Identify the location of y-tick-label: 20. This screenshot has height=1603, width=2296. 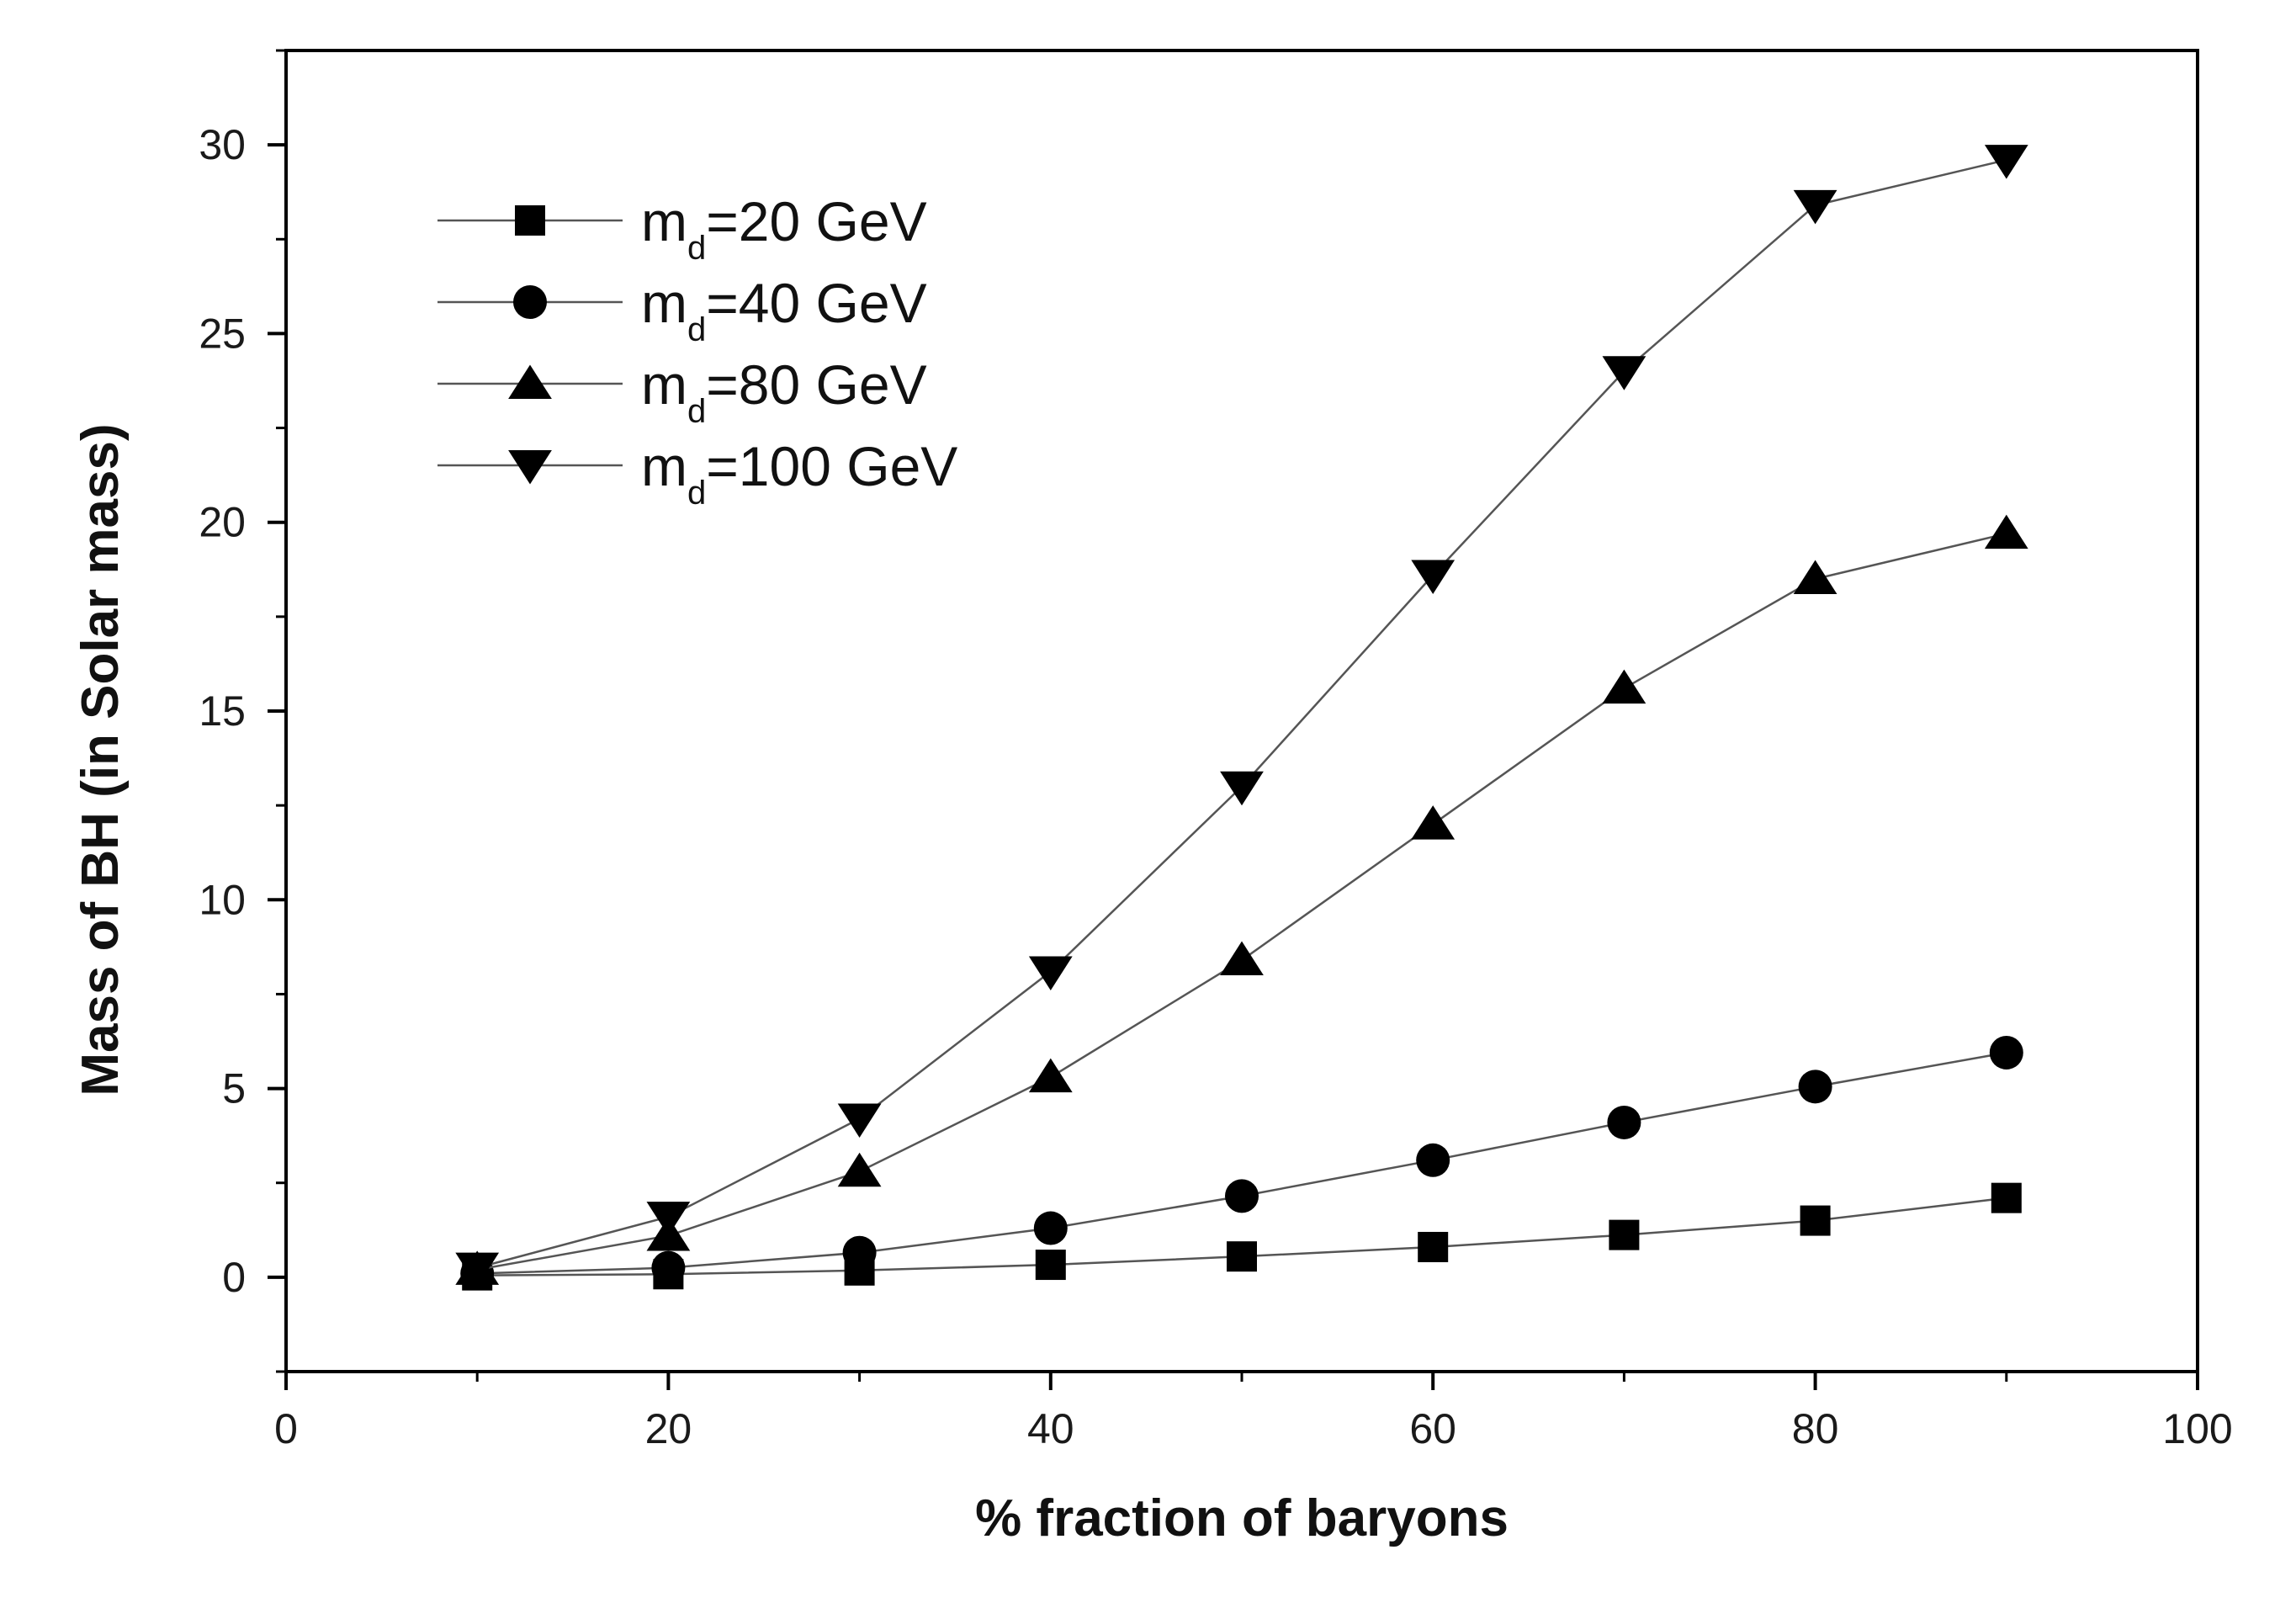
(222, 523).